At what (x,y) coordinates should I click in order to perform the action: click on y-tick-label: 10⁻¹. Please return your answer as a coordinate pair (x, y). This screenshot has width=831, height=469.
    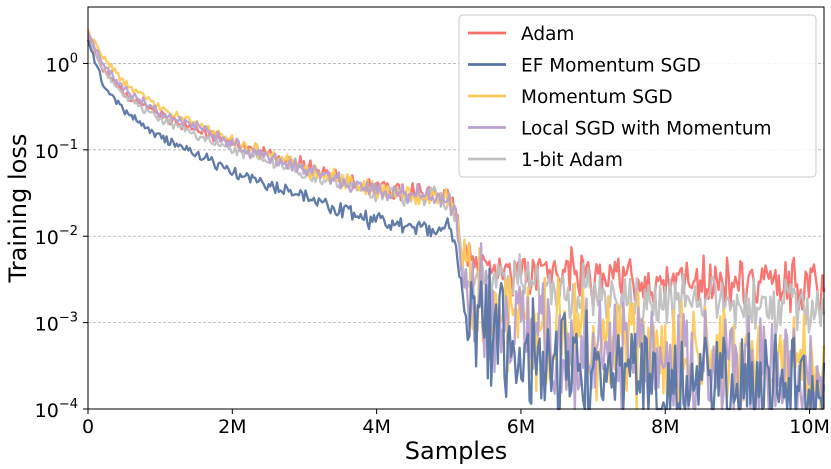
    Looking at the image, I should click on (56, 150).